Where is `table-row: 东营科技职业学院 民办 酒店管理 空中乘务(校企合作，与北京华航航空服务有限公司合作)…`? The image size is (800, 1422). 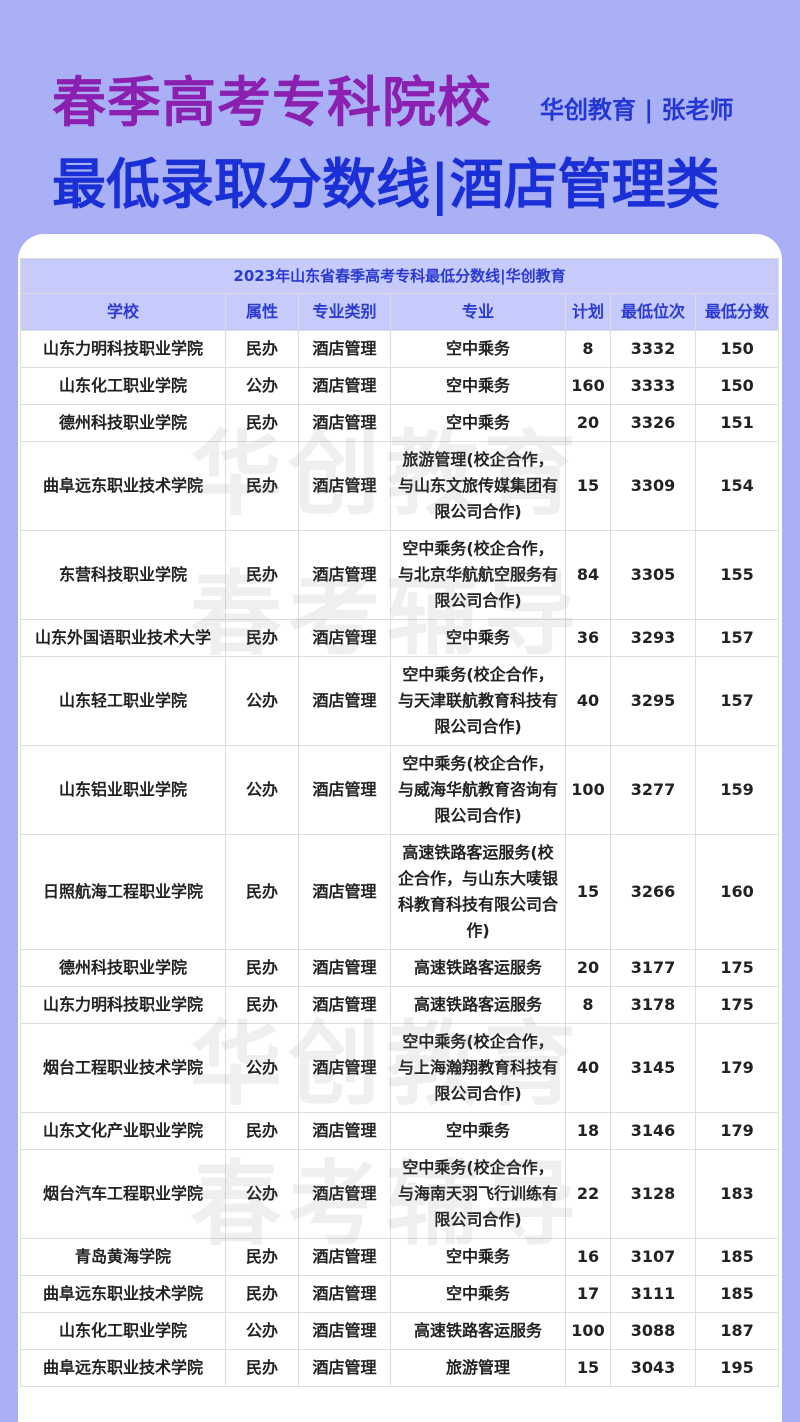
table-row: 东营科技职业学院 民办 酒店管理 空中乘务(校企合作，与北京华航航空服务有限公司合作)… is located at coordinates (400, 575).